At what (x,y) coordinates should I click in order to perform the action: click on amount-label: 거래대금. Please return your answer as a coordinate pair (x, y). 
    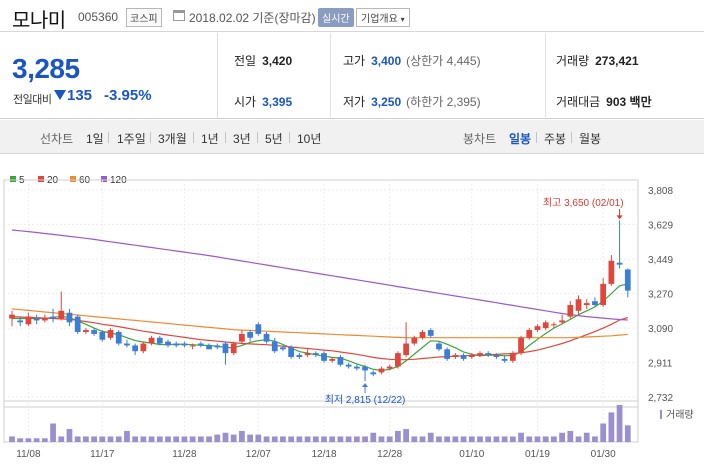
    Looking at the image, I should click on (578, 102).